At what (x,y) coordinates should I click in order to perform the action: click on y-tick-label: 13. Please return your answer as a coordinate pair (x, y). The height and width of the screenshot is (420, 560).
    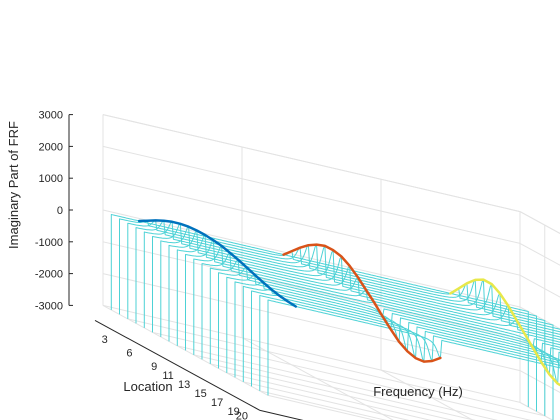
    Looking at the image, I should click on (184, 385).